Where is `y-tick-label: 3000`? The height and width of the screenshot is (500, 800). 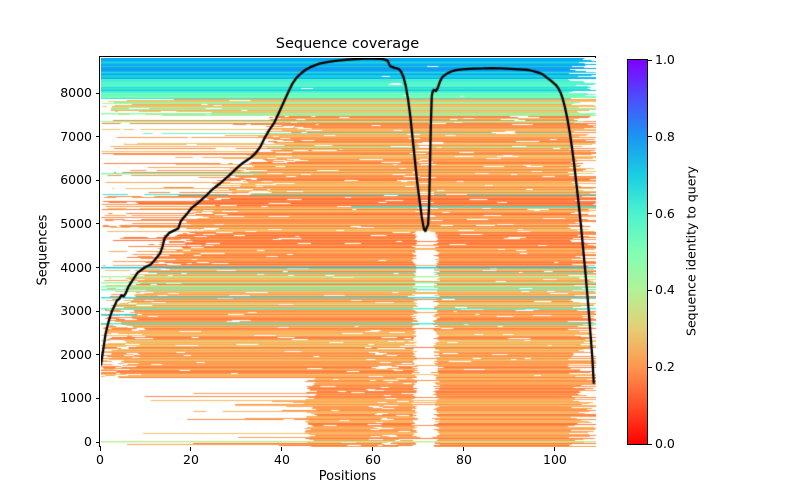
y-tick-label: 3000 is located at coordinates (76, 310).